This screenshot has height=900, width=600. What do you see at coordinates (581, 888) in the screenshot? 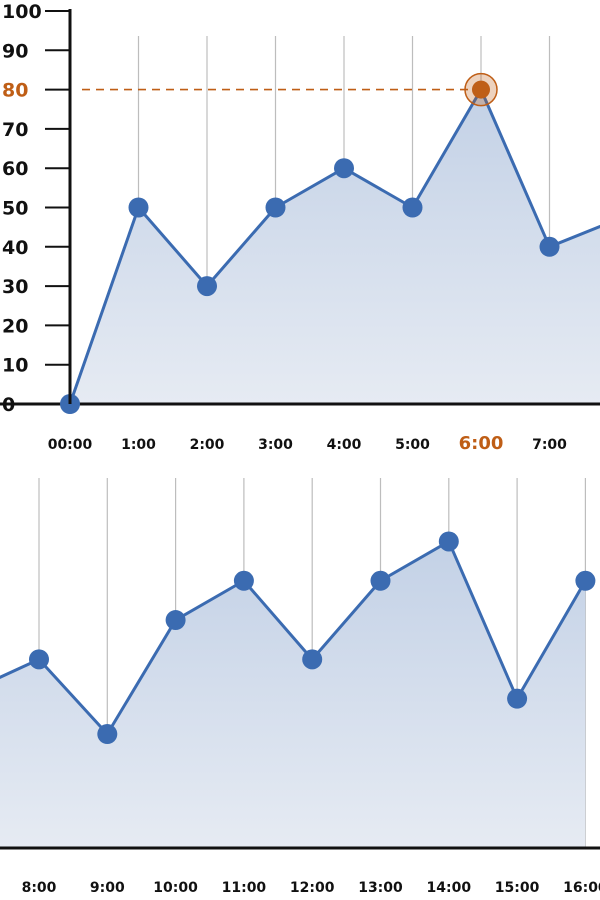
I see `x-tick-label: 16:00` at bounding box center [581, 888].